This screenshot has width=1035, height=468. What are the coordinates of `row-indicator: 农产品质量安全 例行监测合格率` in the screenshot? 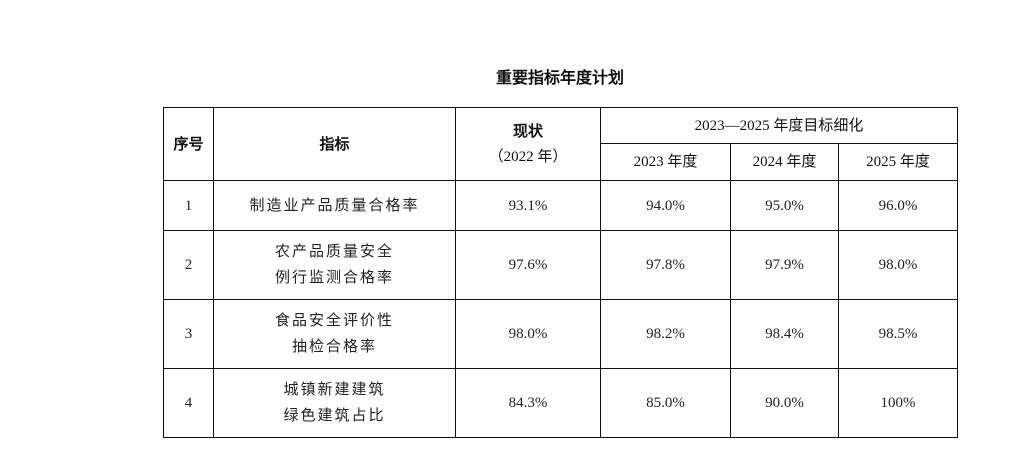 It's located at (334, 265).